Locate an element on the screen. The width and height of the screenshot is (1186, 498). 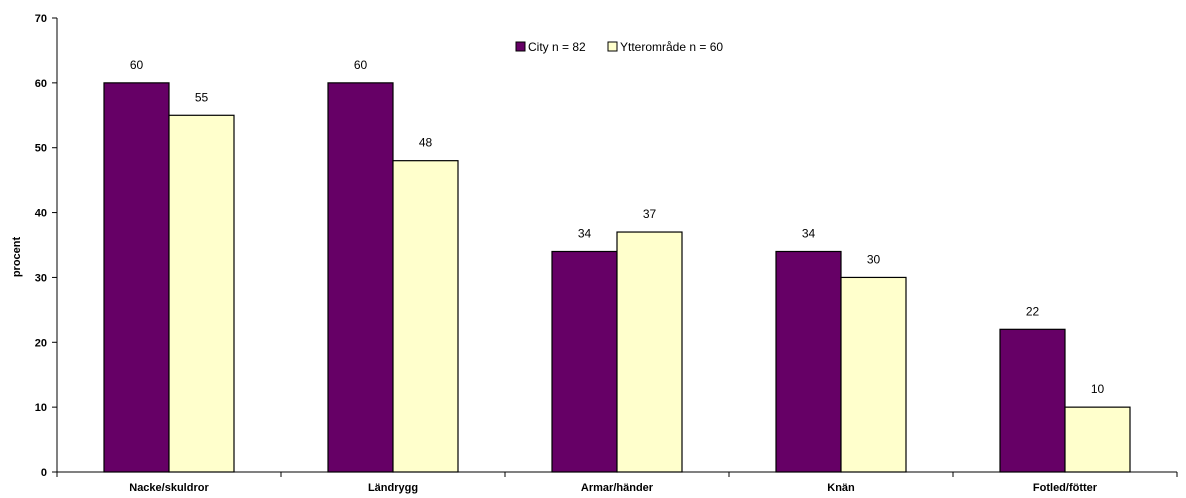
data-label: 37 is located at coordinates (650, 214).